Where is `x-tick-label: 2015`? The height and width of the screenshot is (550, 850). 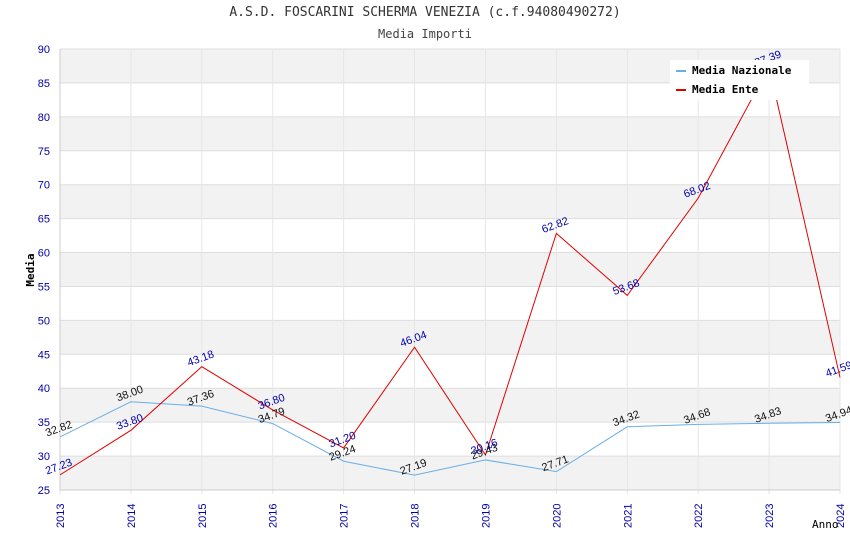 x-tick-label: 2015 is located at coordinates (203, 516).